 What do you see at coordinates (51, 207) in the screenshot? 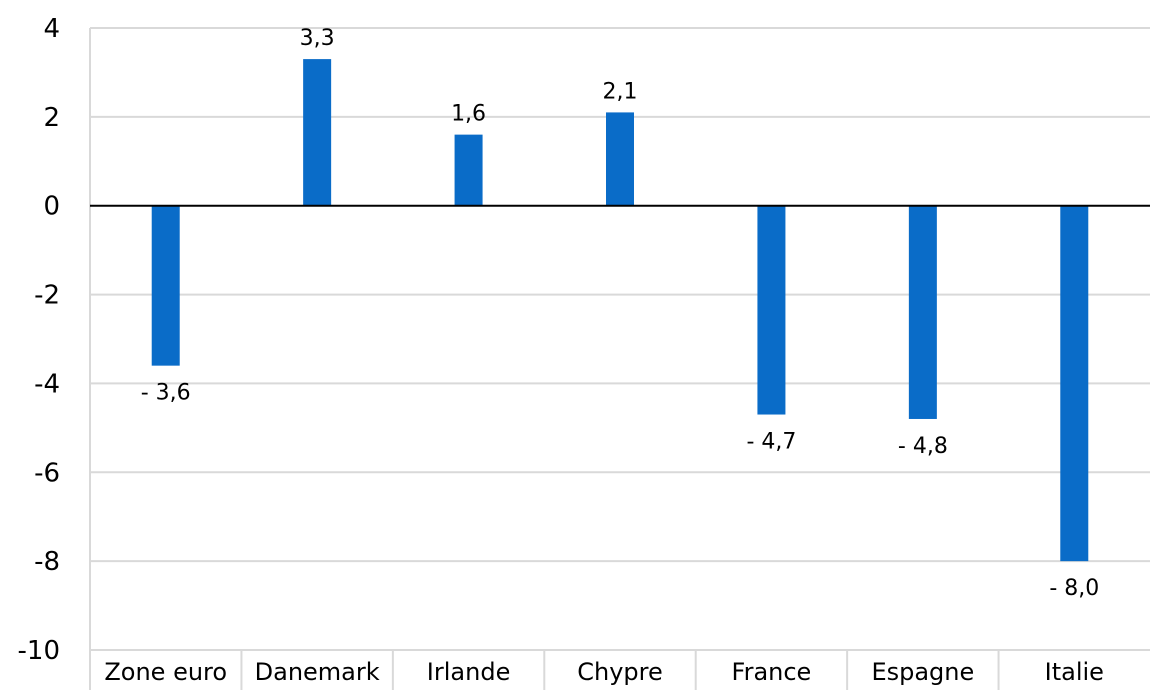
I see `y-tick-label-2: 0` at bounding box center [51, 207].